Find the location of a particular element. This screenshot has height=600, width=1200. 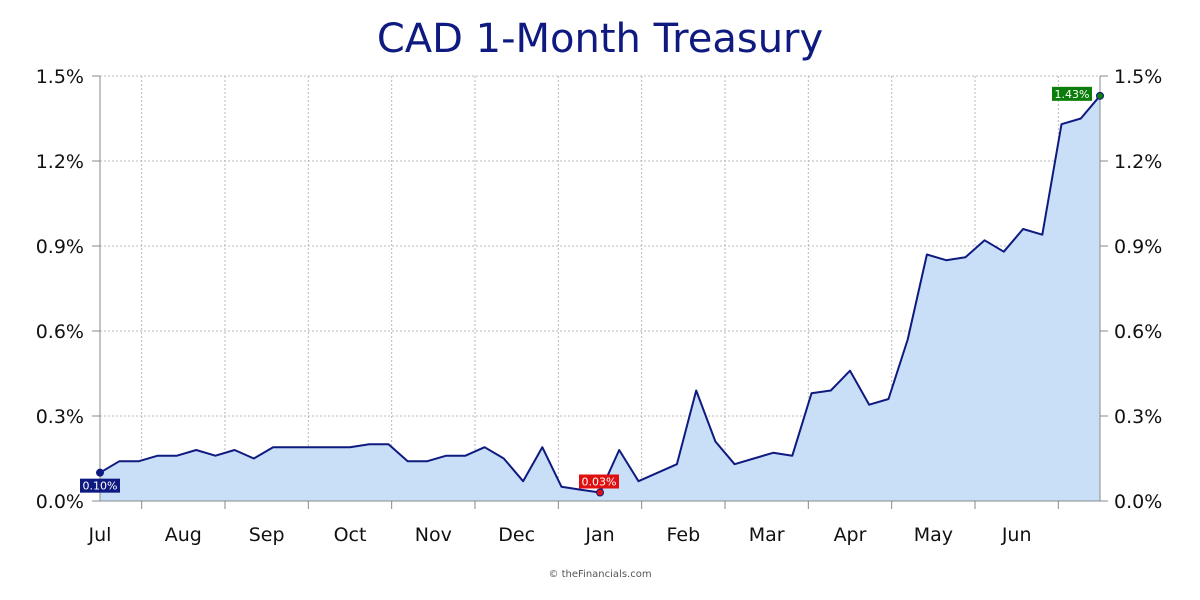

x-tick-label: Jan is located at coordinates (599, 535).